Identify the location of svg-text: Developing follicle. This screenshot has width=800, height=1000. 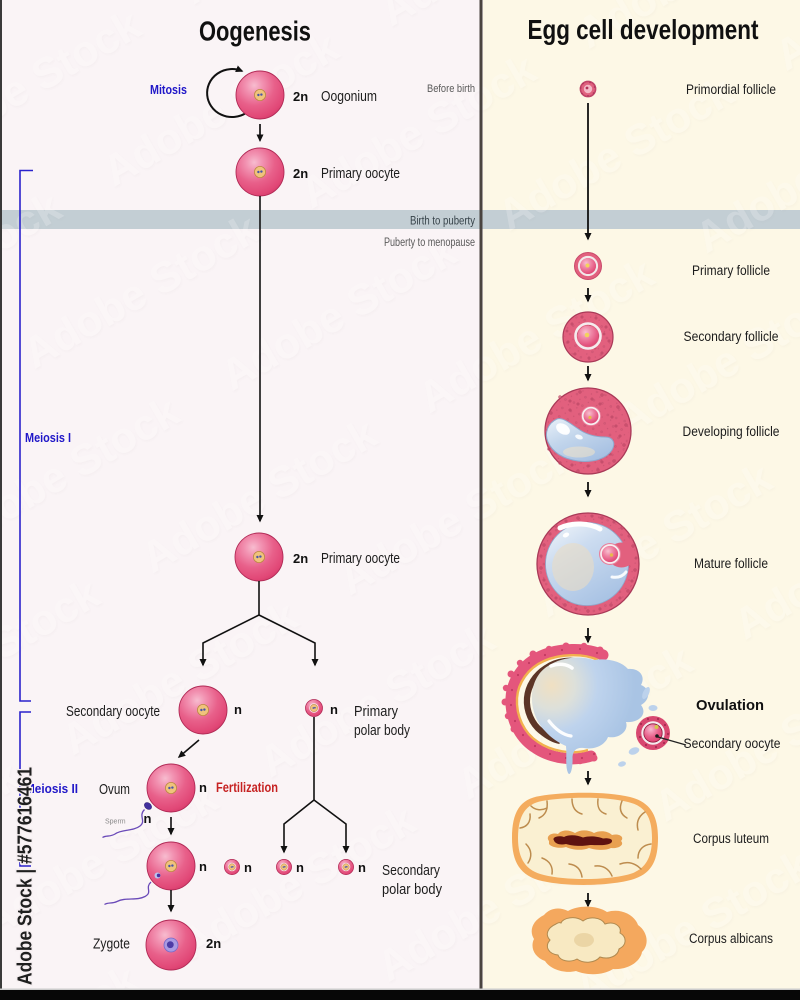
(731, 431).